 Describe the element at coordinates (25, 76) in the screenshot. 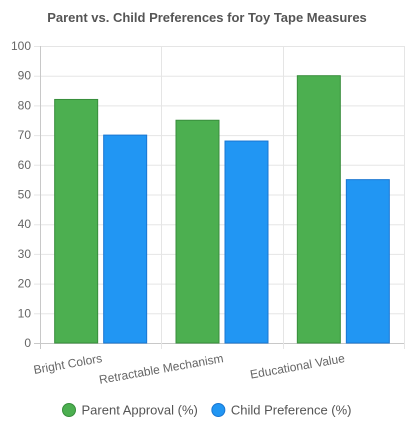

I see `y-tick-label: 90` at that location.